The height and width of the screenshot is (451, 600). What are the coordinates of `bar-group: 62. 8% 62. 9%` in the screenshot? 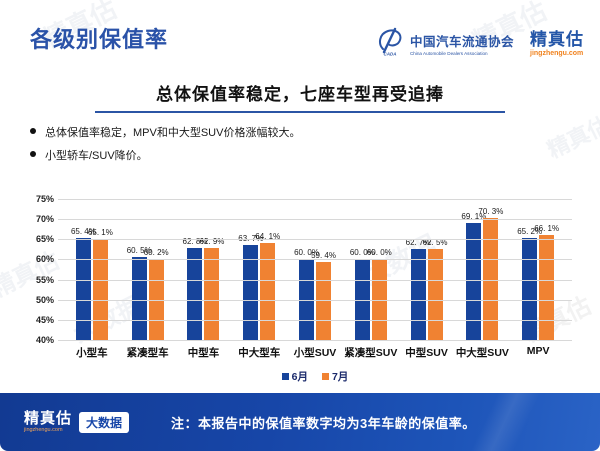 It's located at (204, 269).